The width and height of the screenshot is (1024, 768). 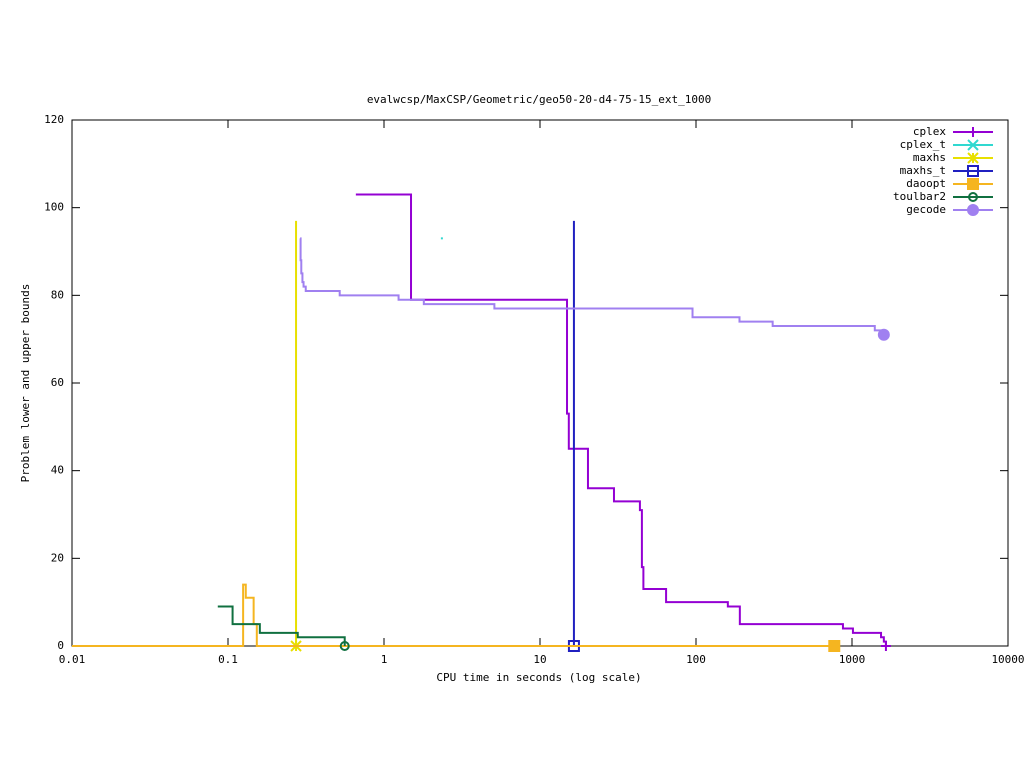 What do you see at coordinates (60, 645) in the screenshot?
I see `y-tick-label: 0` at bounding box center [60, 645].